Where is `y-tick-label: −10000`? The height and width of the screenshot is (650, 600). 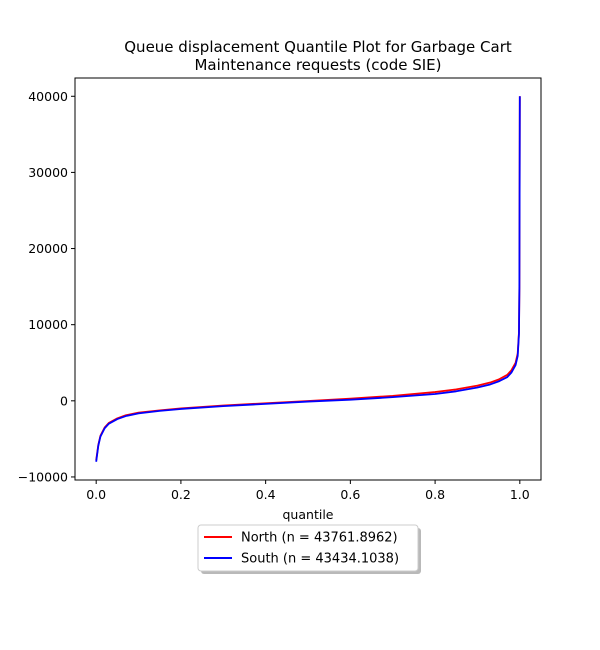
y-tick-label: −10000 is located at coordinates (43, 476).